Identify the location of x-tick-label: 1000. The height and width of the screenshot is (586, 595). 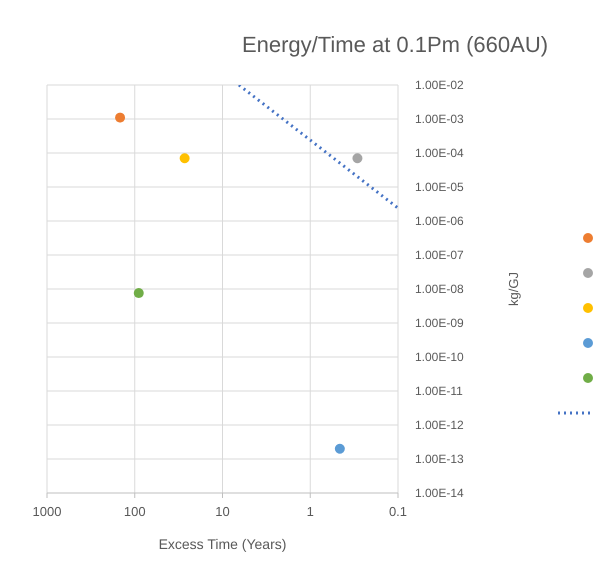
(47, 511).